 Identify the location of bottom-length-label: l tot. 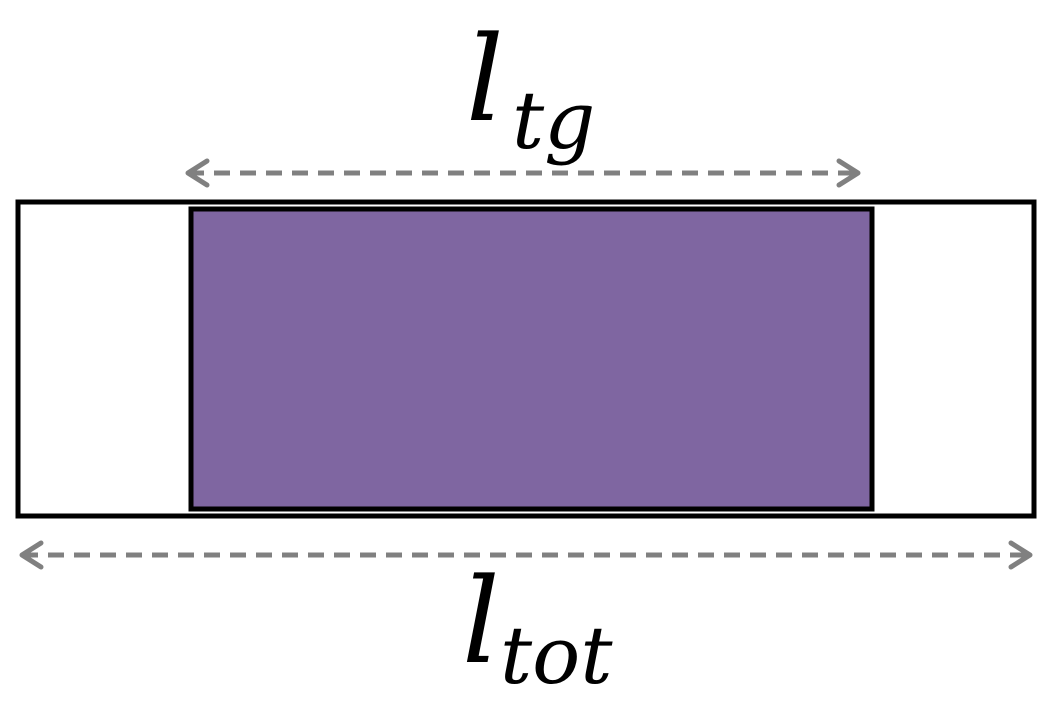
(537, 627).